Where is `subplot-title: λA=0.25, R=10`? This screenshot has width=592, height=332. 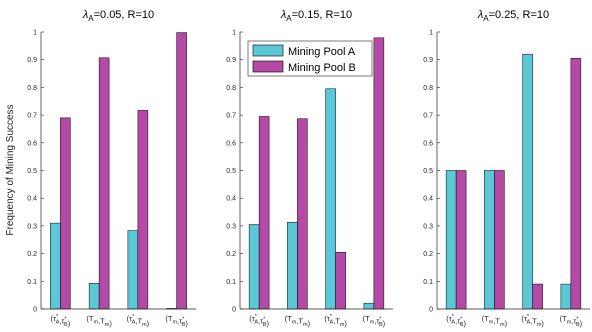 subplot-title: λA=0.25, R=10 is located at coordinates (513, 16).